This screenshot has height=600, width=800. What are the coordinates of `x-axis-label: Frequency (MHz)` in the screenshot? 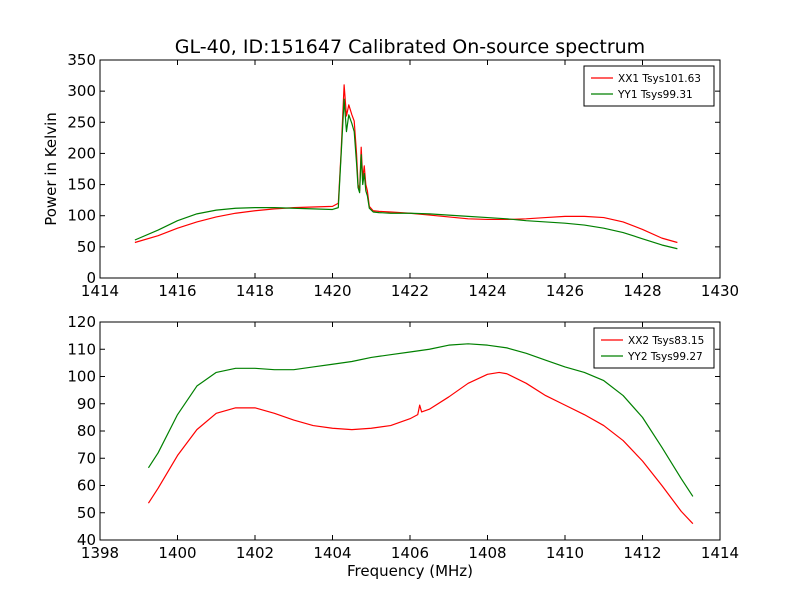 It's located at (410, 571).